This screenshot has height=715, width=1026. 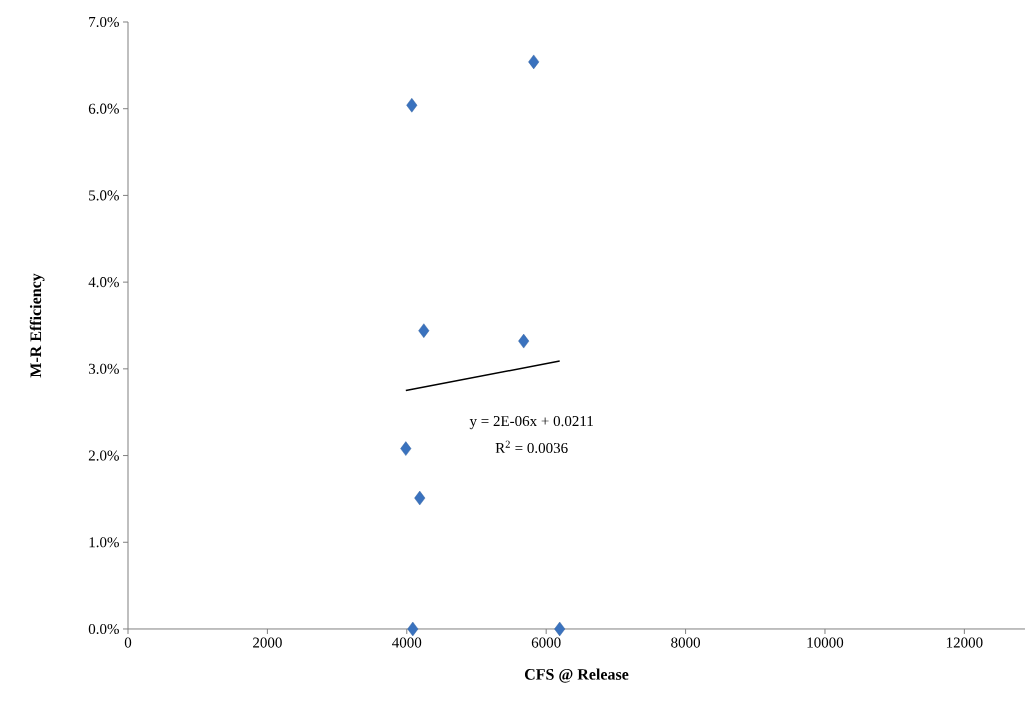 I want to click on x-tick-label: 2000, so click(x=267, y=642).